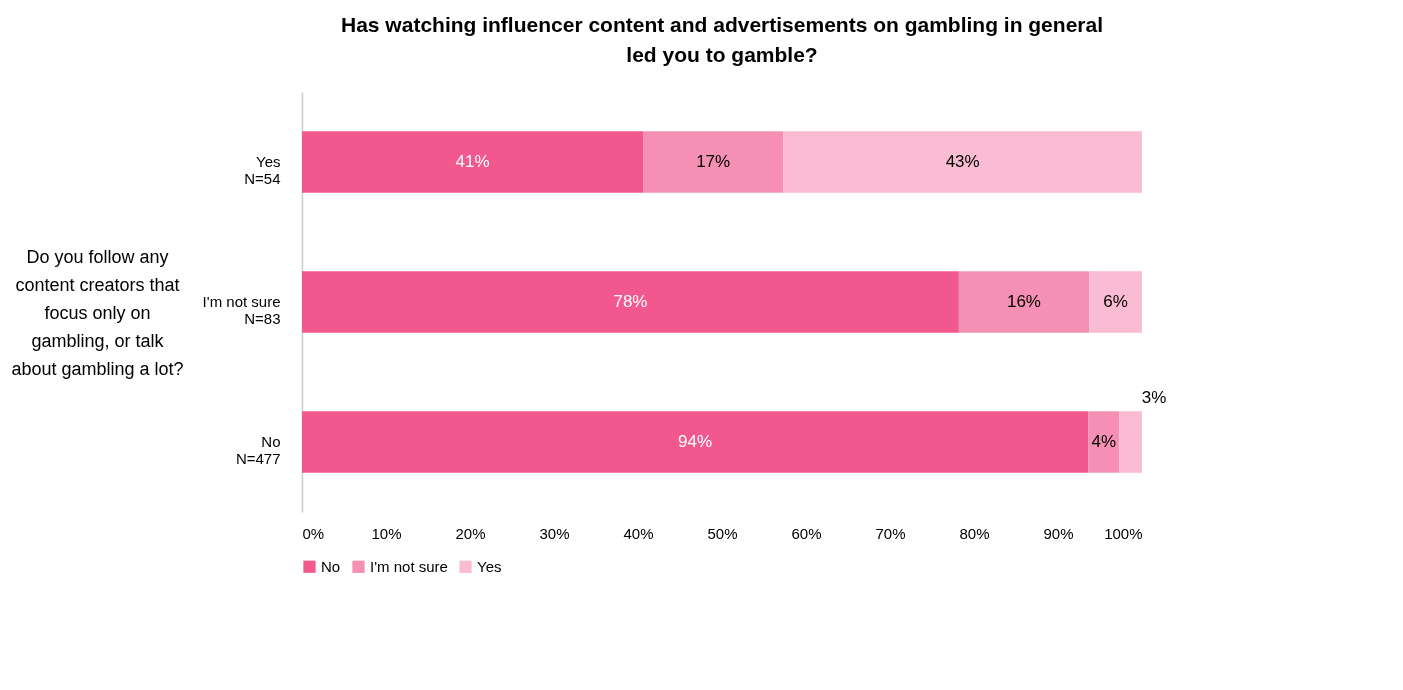 The height and width of the screenshot is (690, 1403). What do you see at coordinates (1123, 533) in the screenshot?
I see `x-tick-label: 100%` at bounding box center [1123, 533].